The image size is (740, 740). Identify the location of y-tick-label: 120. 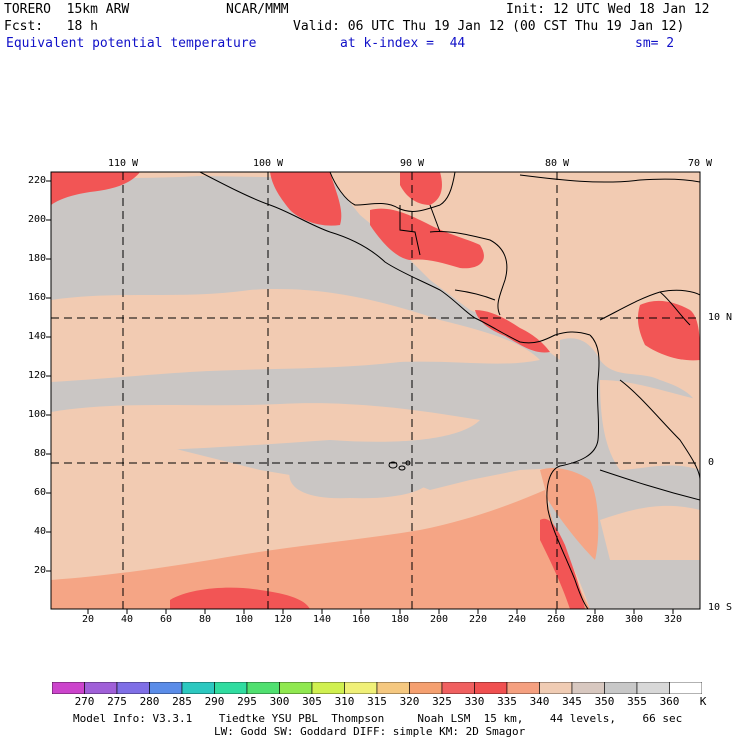
(36, 375).